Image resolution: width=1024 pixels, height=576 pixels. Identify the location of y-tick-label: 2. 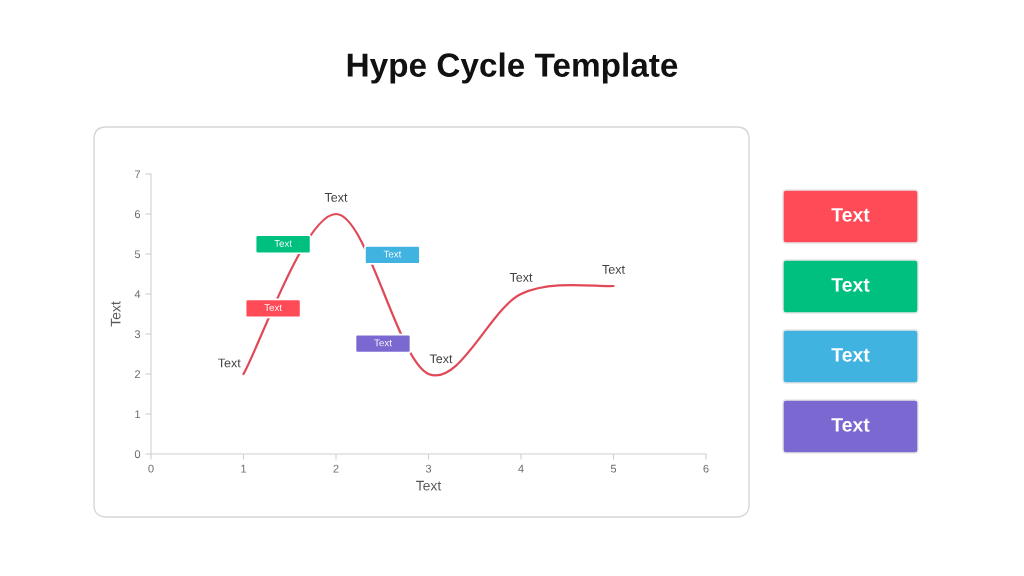
(137, 374).